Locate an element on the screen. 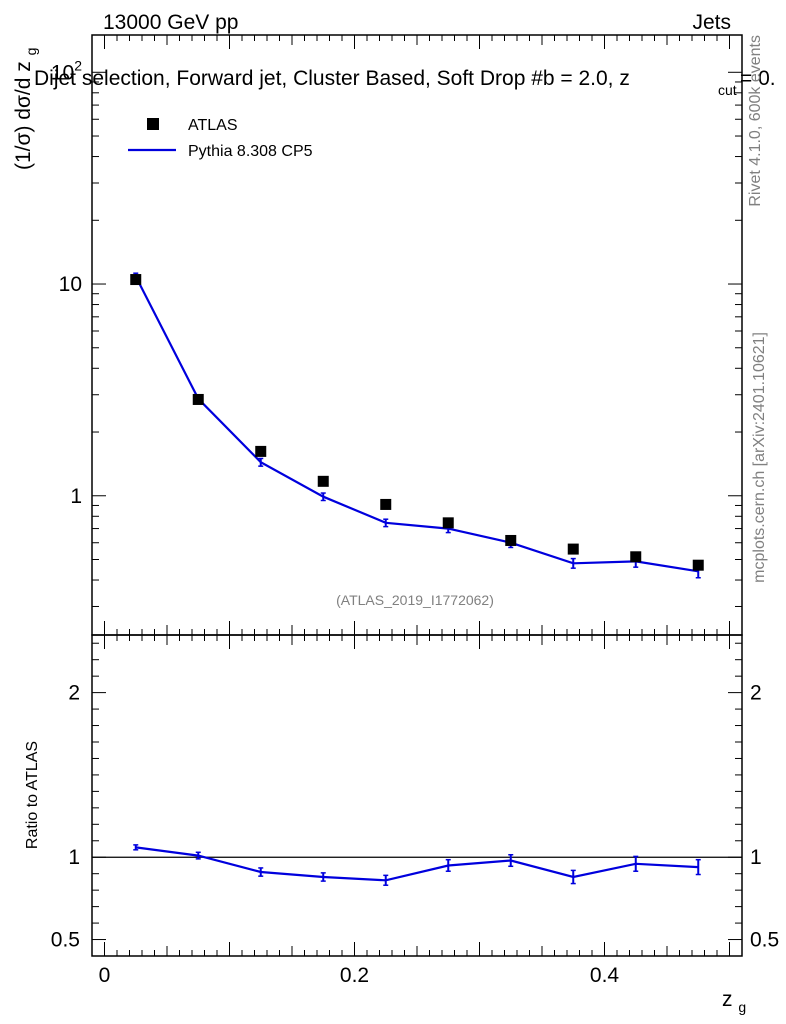 Image resolution: width=786 pixels, height=1024 pixels. main-y-tick-label: 1 is located at coordinates (76, 496).